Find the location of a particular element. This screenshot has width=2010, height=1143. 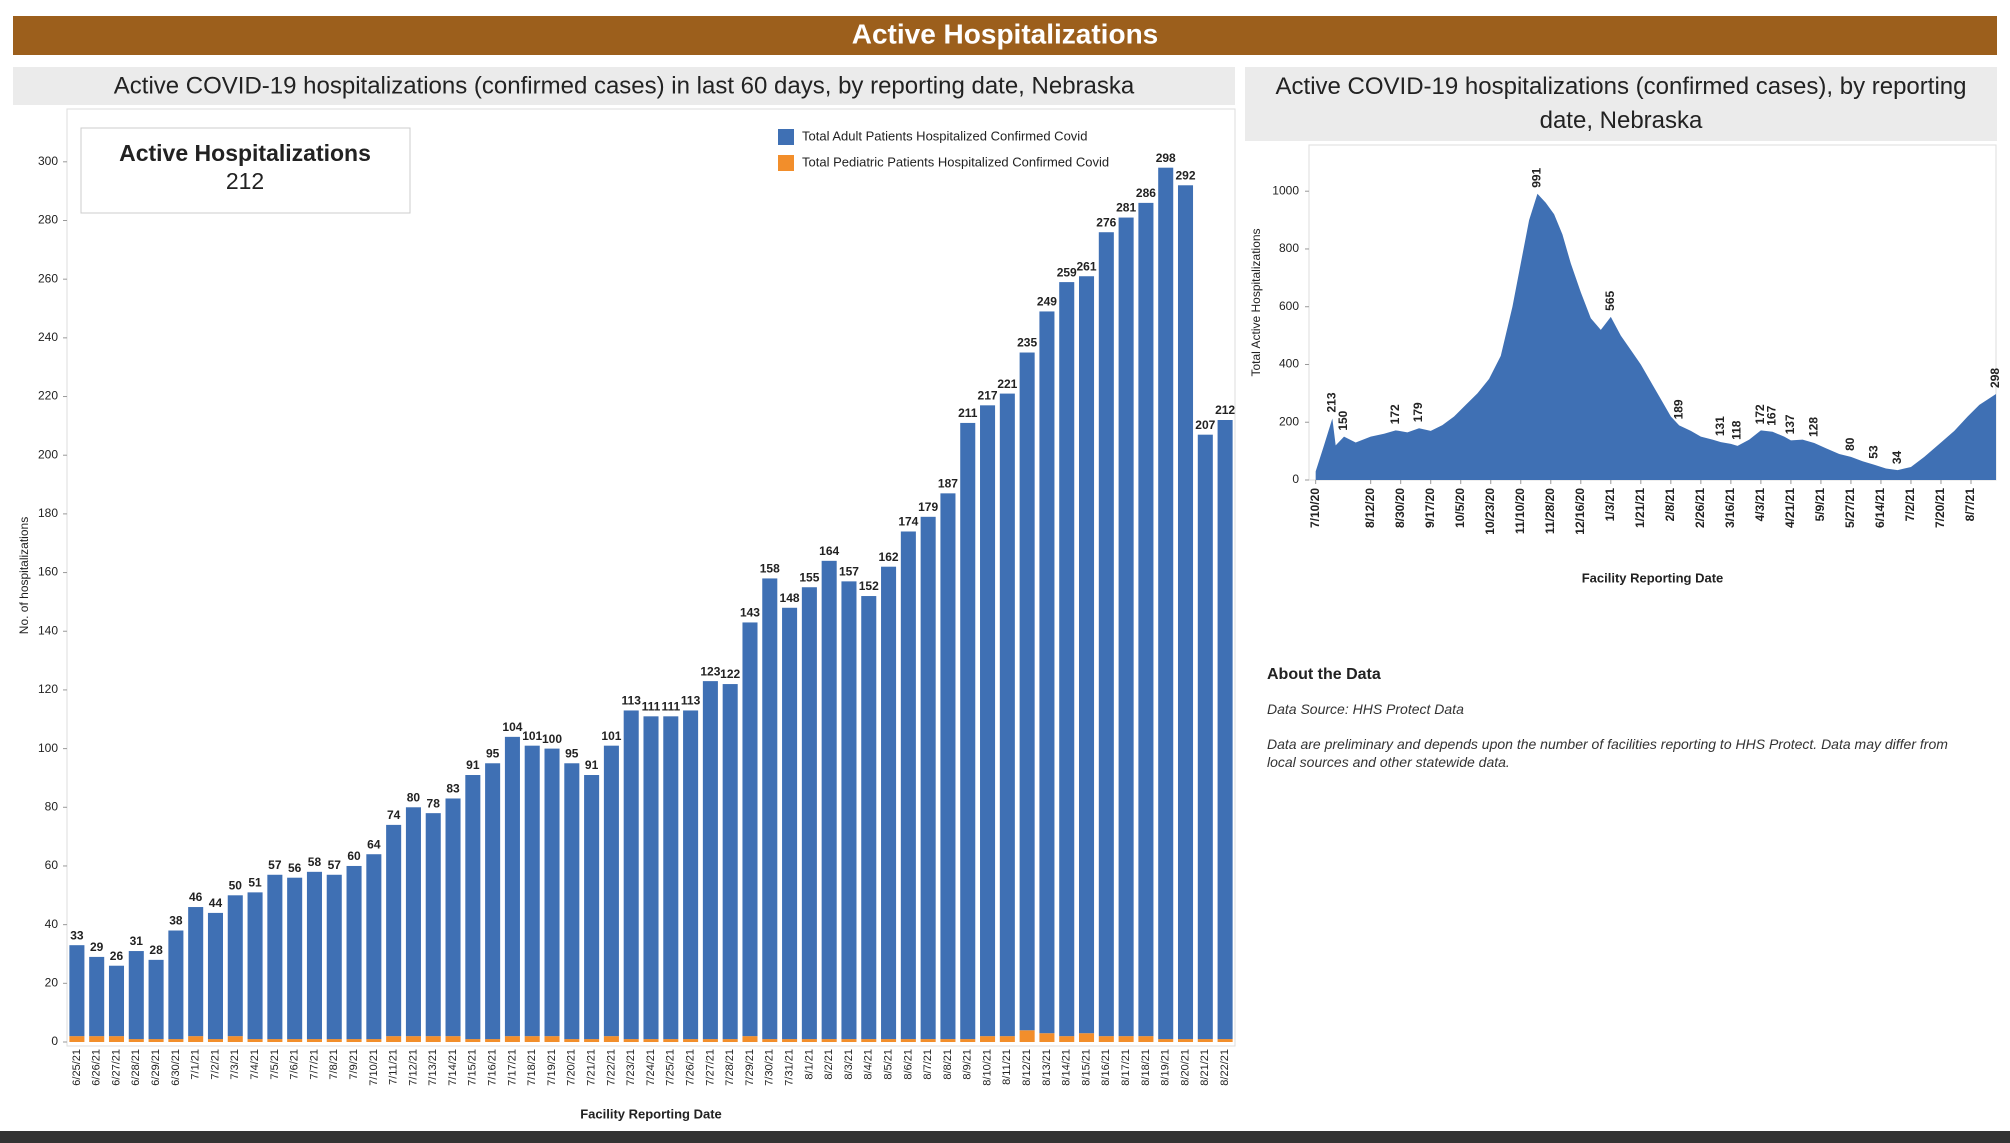

data-label: 137 is located at coordinates (1790, 424).